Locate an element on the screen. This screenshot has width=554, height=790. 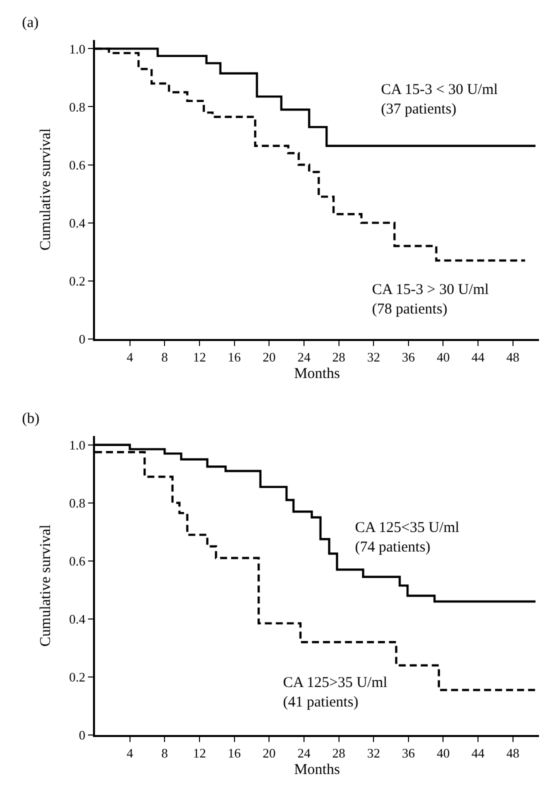
series-label: CA 15-3 < 30 U/ml (37 patients) is located at coordinates (439, 100).